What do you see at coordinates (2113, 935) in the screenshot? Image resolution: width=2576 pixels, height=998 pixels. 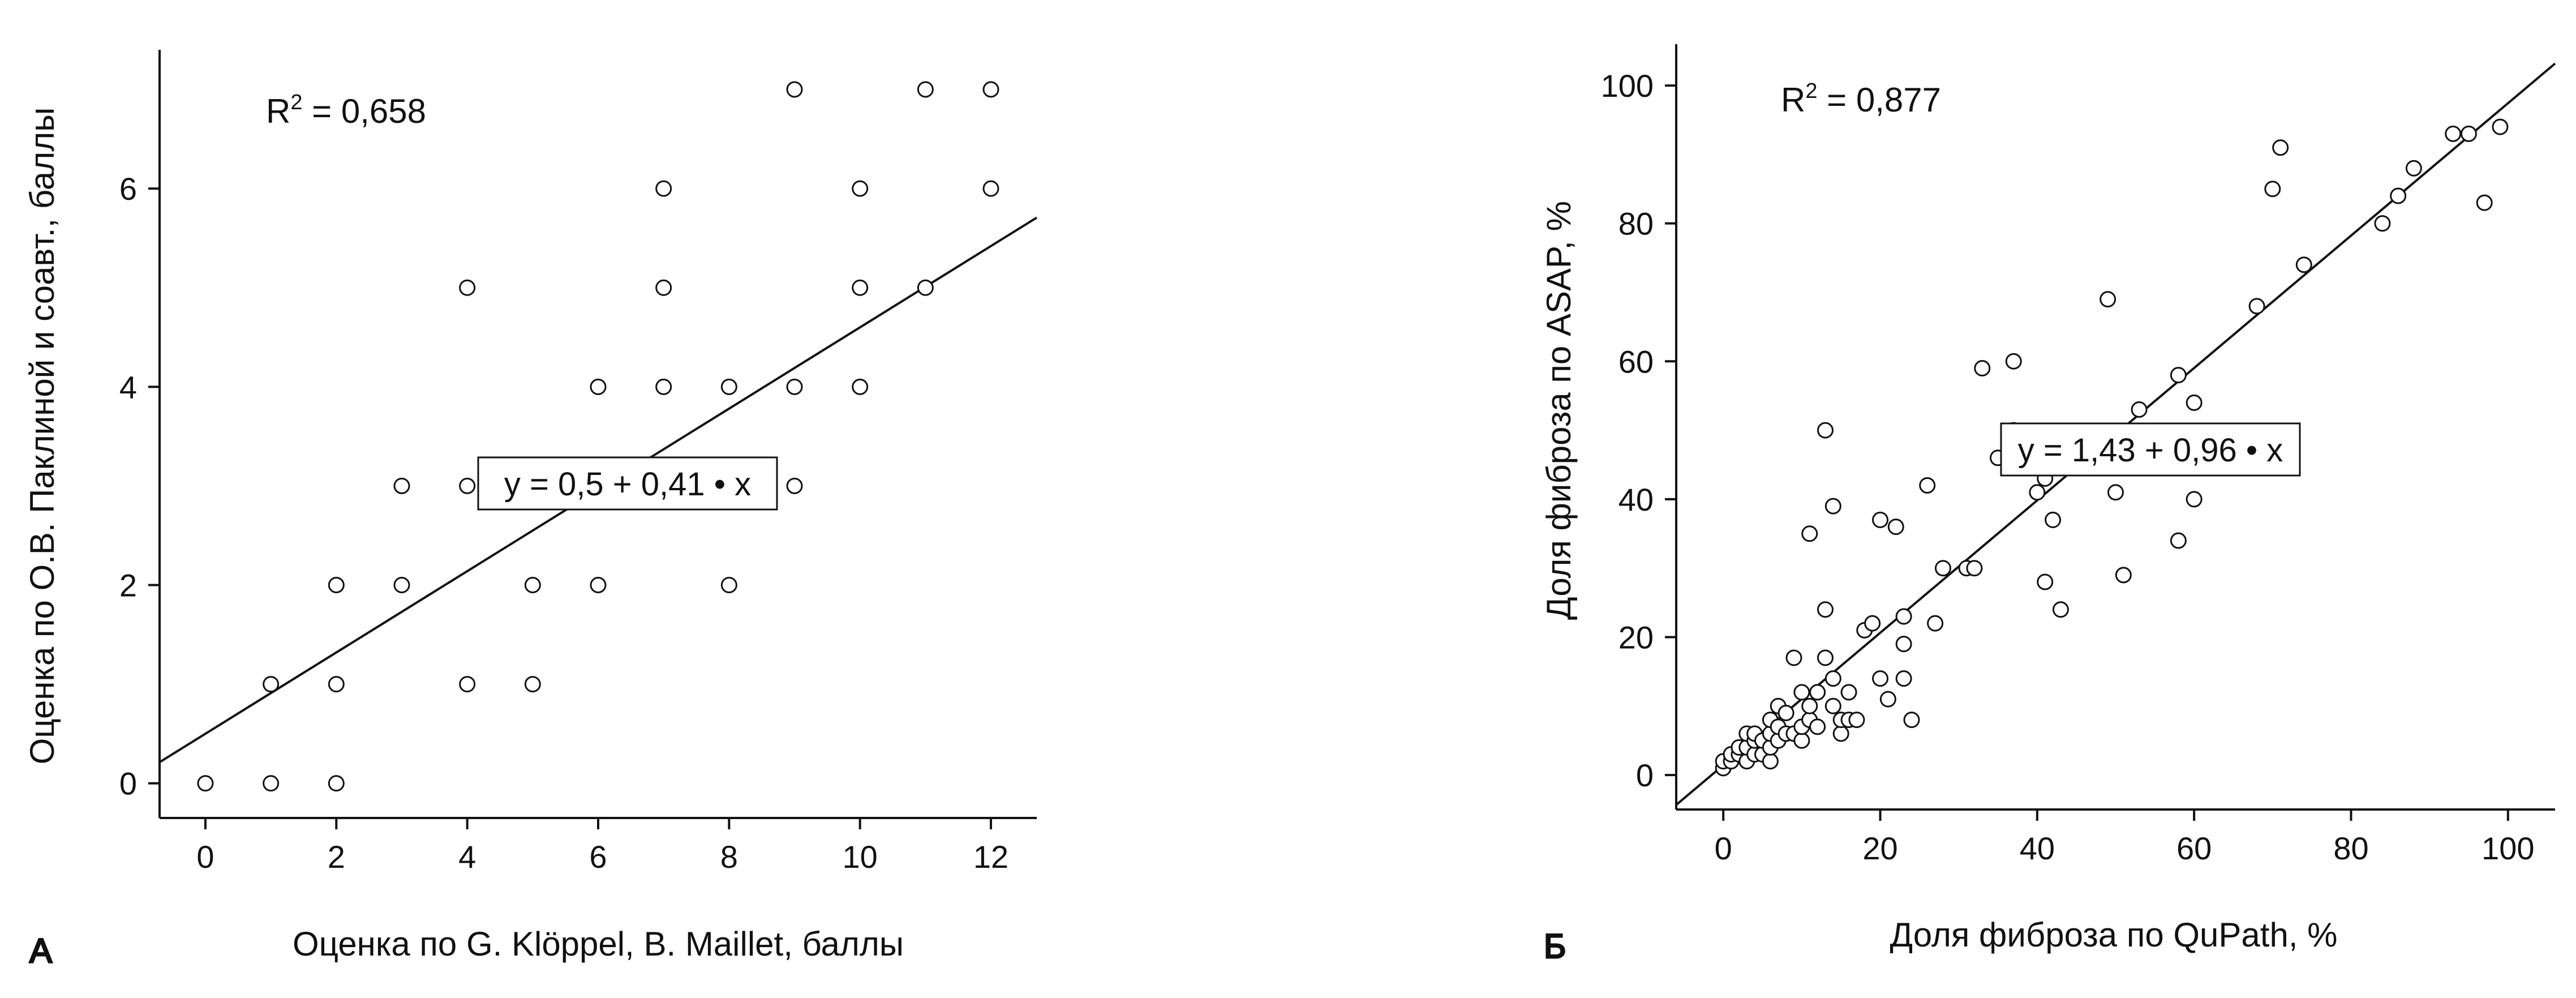 I see `panel-b-x-label: Доля фиброза по QuPath, %` at bounding box center [2113, 935].